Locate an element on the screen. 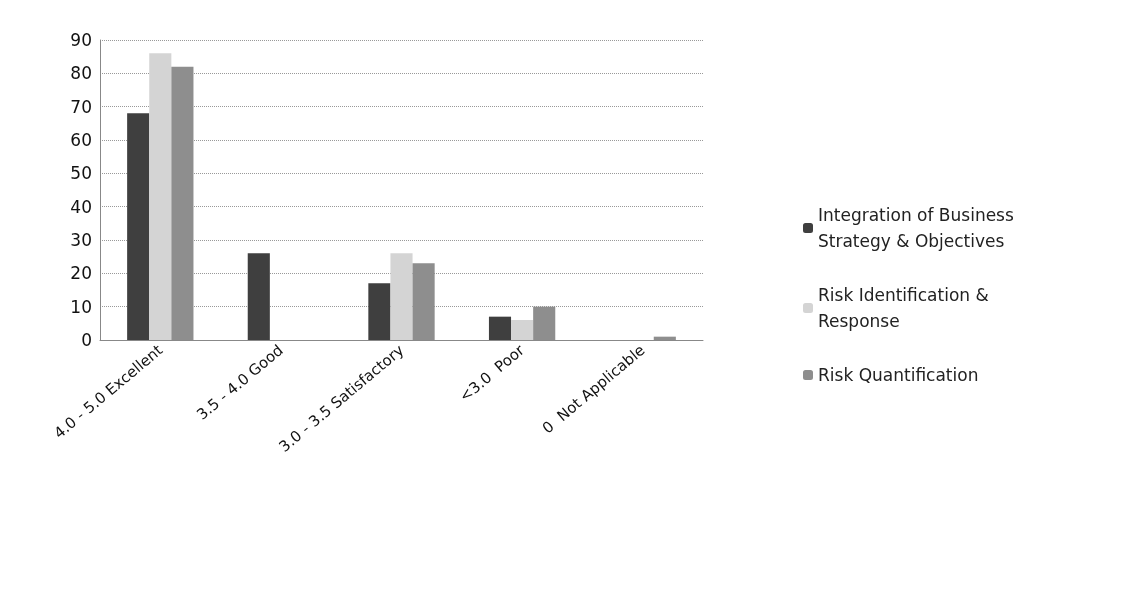 The width and height of the screenshot is (1123, 590). y-tick-label: 80 is located at coordinates (81, 73).